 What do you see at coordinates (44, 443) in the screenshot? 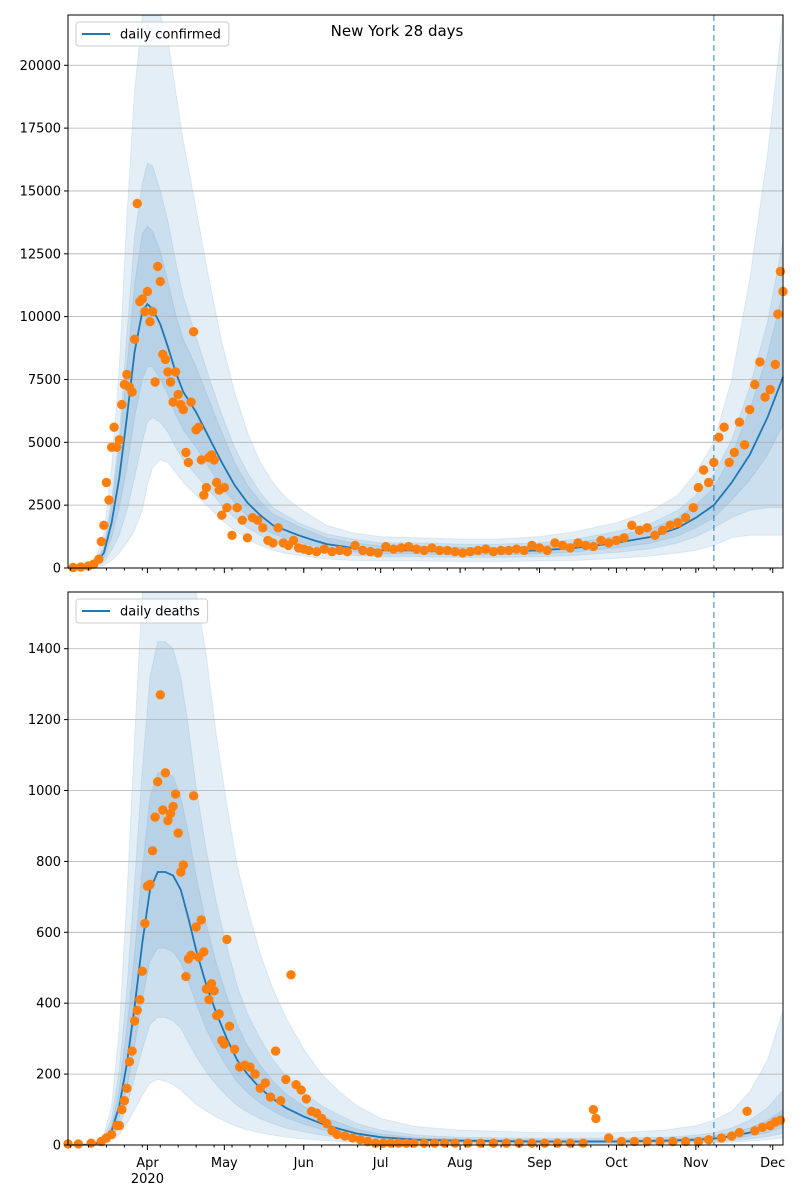
I see `y-tick-label: 5000` at bounding box center [44, 443].